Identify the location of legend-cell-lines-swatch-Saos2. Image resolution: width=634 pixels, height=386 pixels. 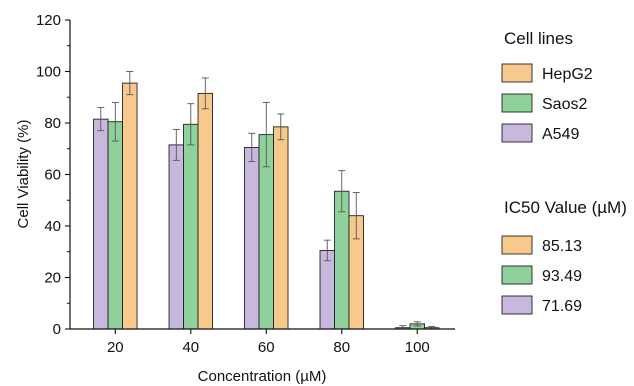
(517, 103).